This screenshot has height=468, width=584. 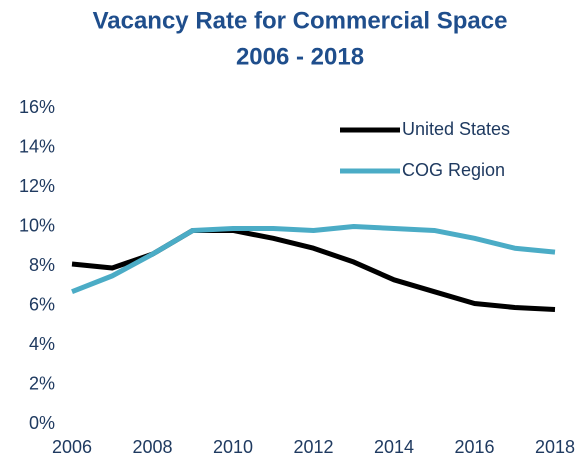 I want to click on y-tick-label: 16%, so click(x=37, y=107).